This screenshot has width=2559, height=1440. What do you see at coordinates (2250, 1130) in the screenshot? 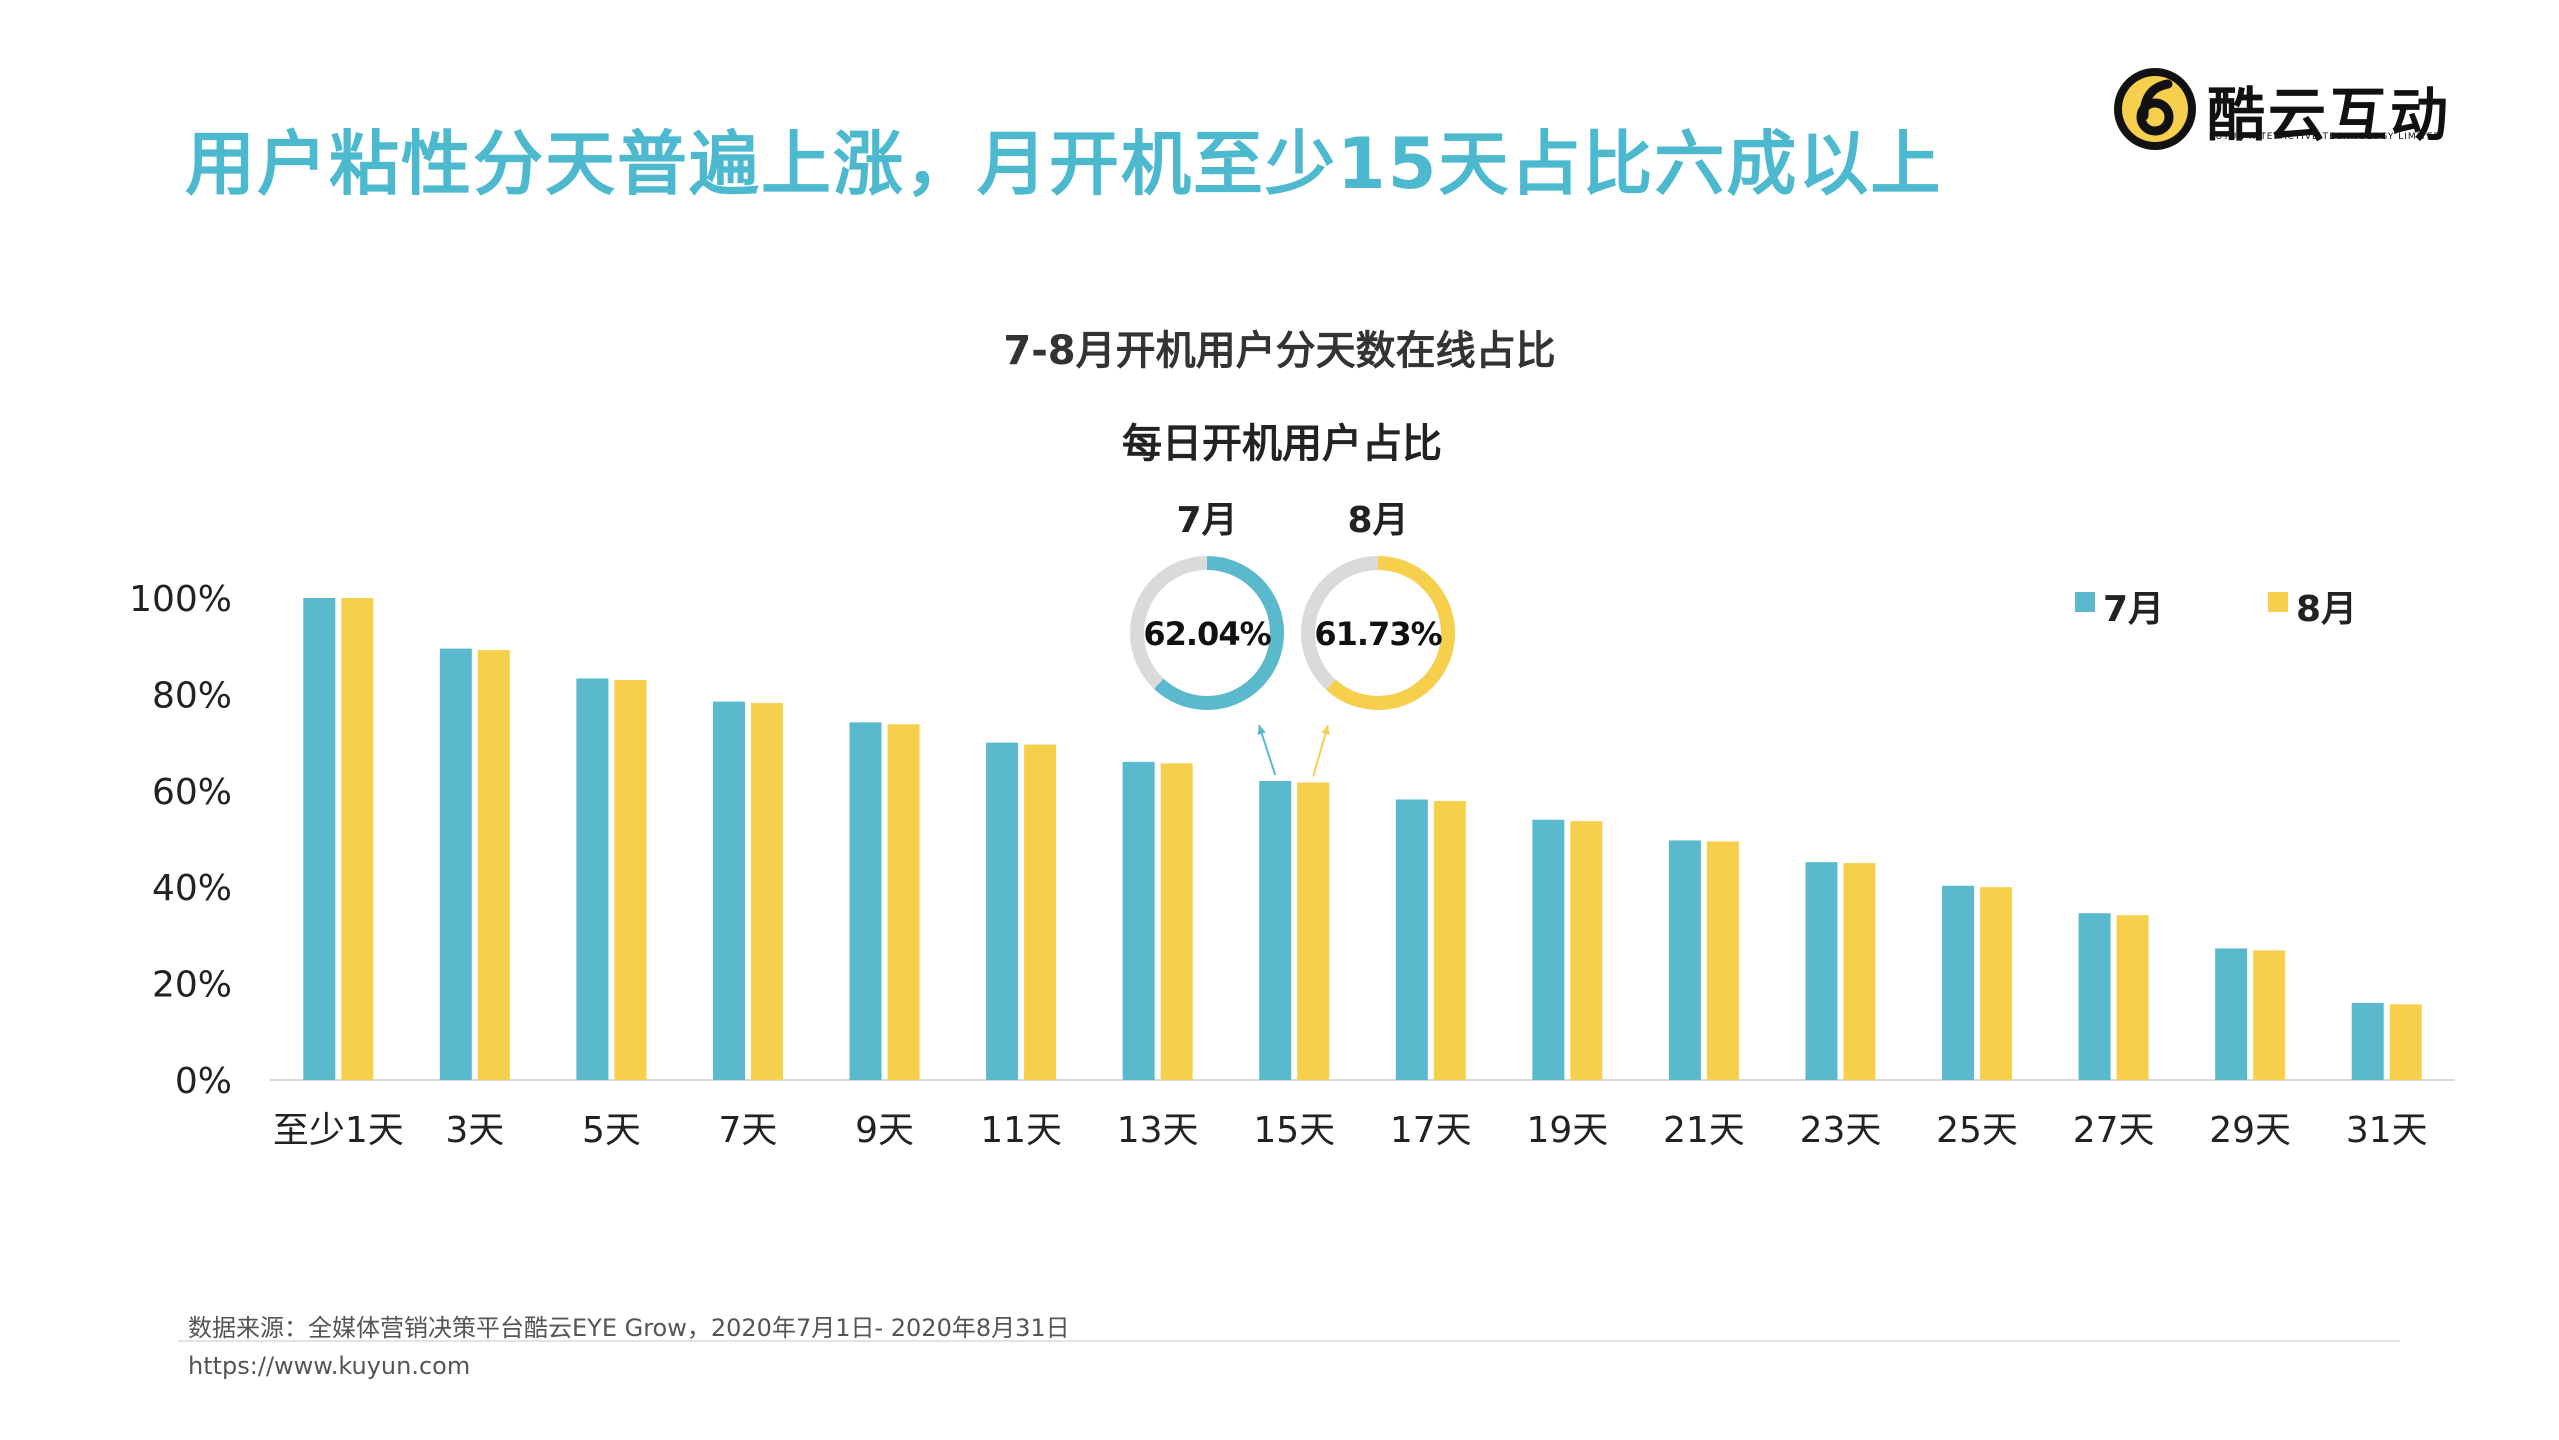
I see `x-tick-label: 29天` at bounding box center [2250, 1130].